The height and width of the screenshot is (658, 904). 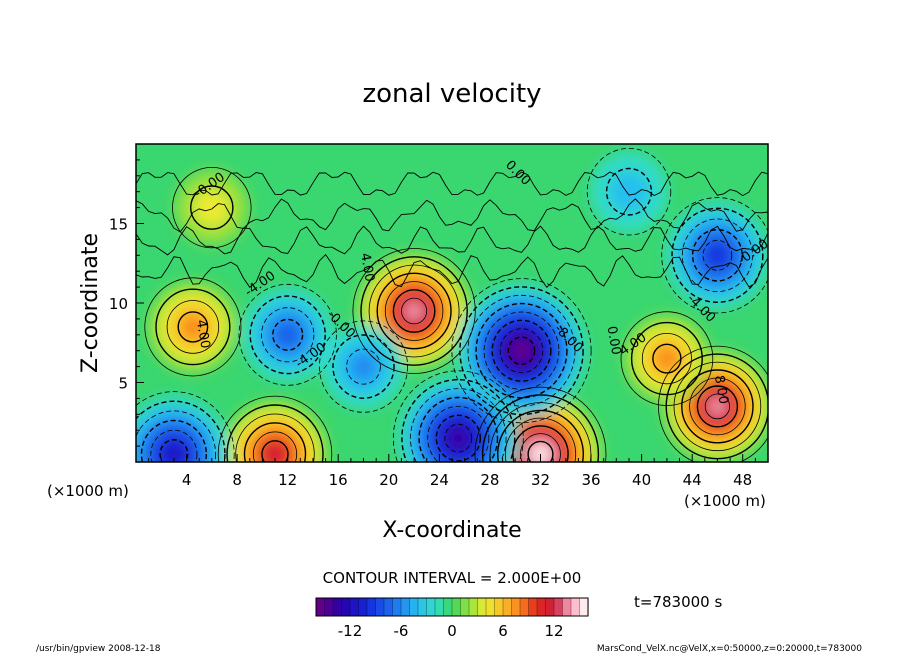 What do you see at coordinates (489, 480) in the screenshot?
I see `x-tick-label-28: 28` at bounding box center [489, 480].